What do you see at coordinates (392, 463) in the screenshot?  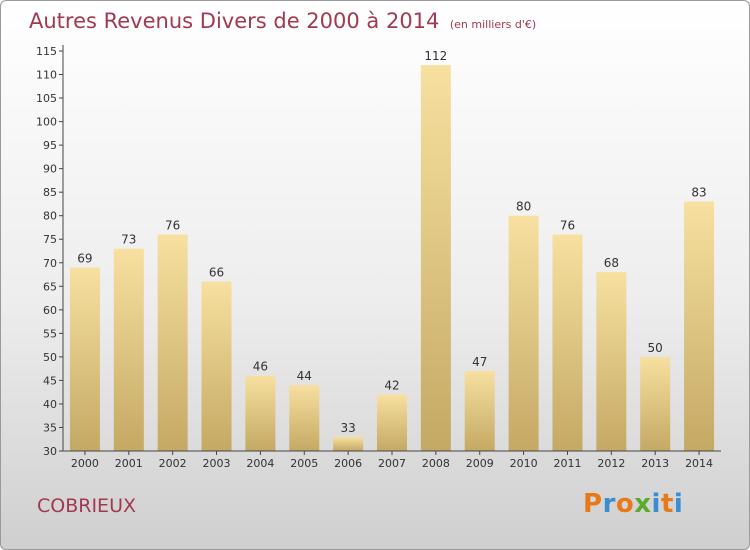 I see `x-tick-label-2007: 2007` at bounding box center [392, 463].